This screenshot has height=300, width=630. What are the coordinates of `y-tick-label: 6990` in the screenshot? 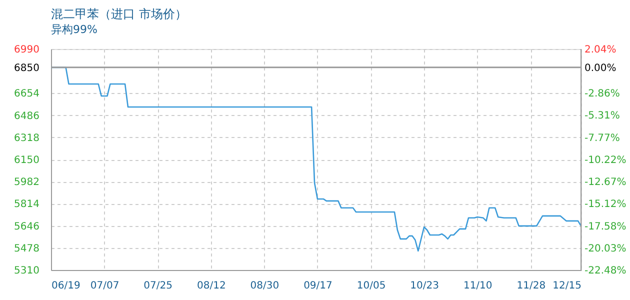 It's located at (27, 50).